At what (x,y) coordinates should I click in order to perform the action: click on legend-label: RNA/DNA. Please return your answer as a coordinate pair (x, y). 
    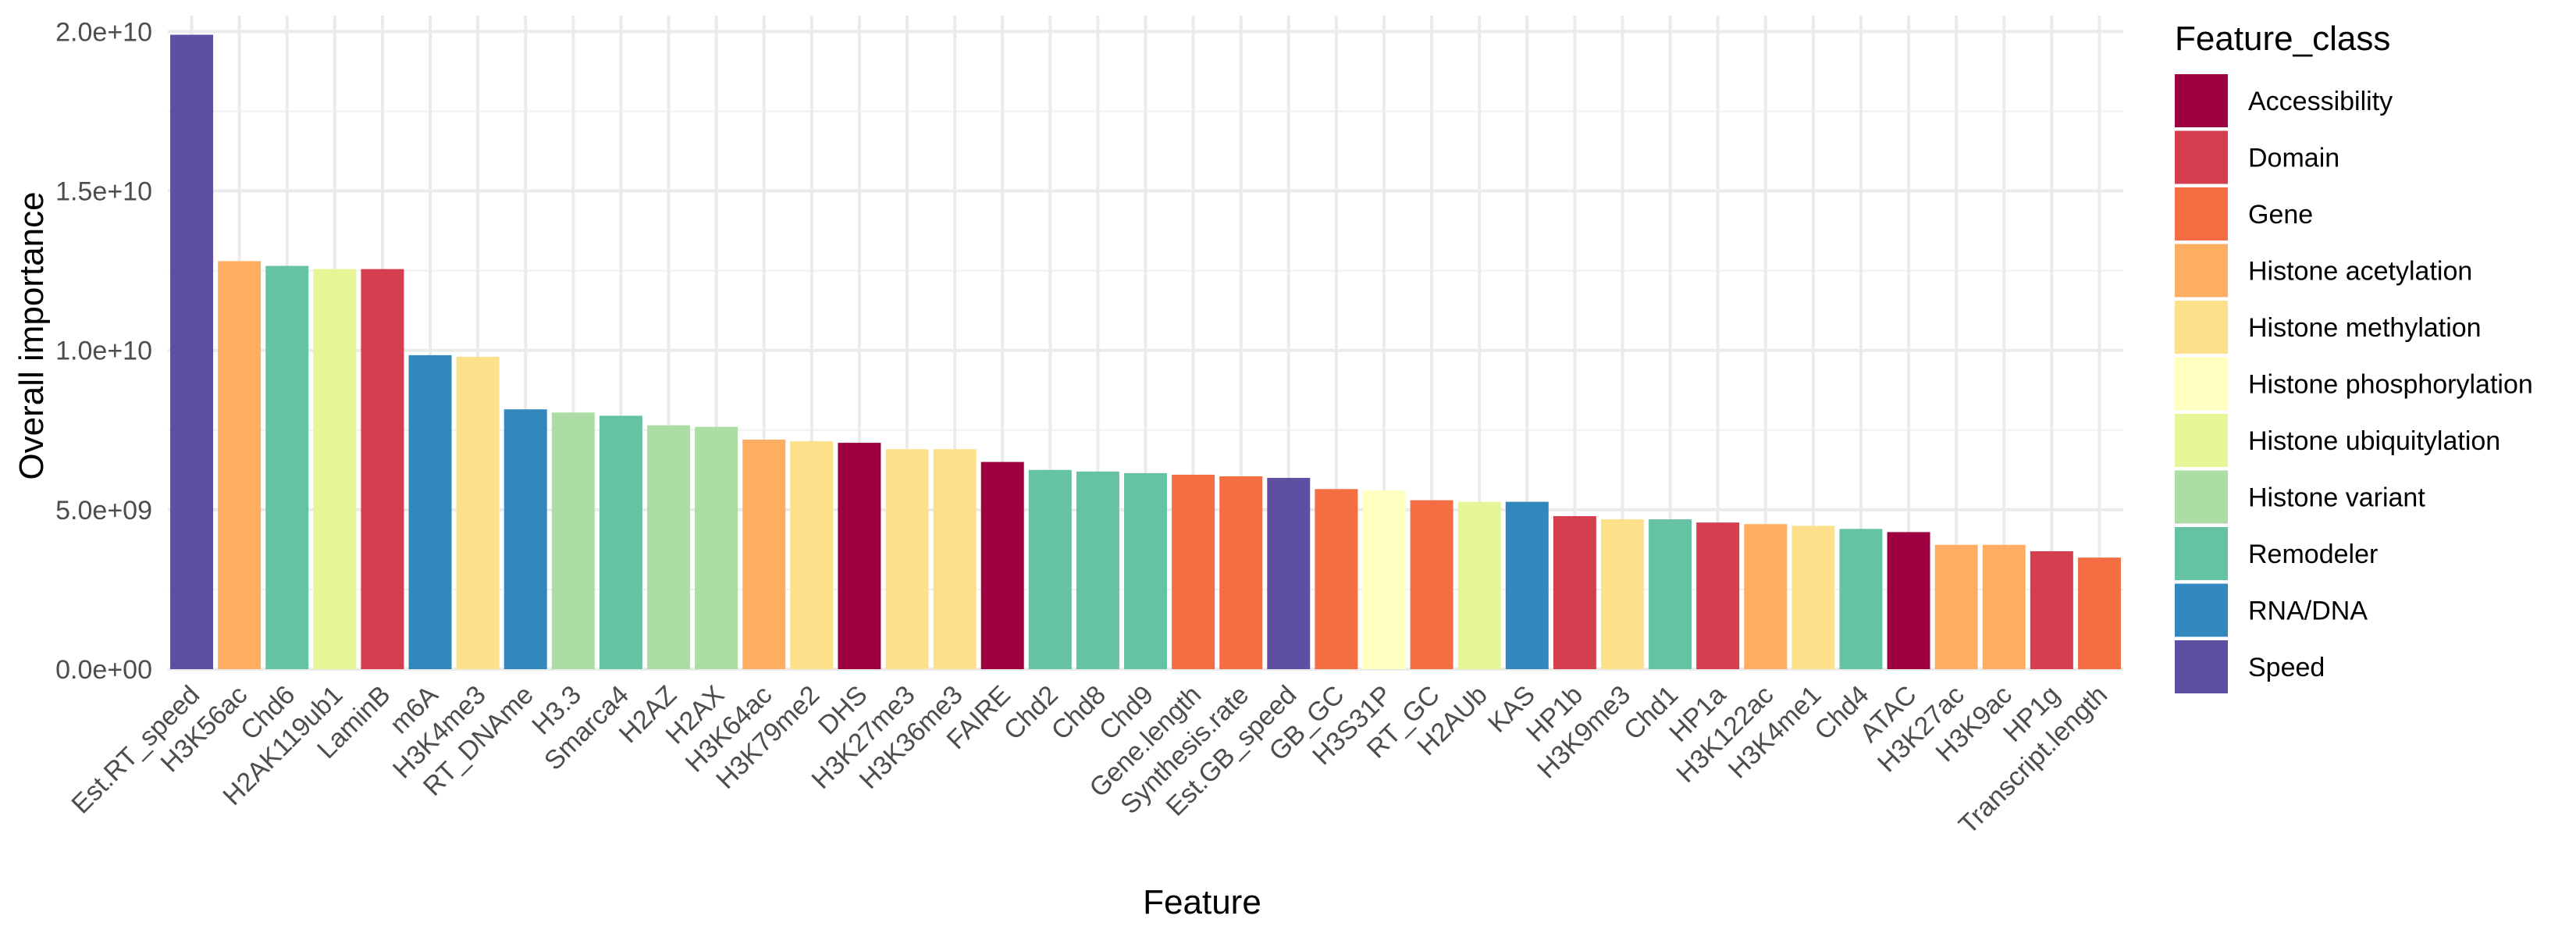
    Looking at the image, I should click on (2308, 611).